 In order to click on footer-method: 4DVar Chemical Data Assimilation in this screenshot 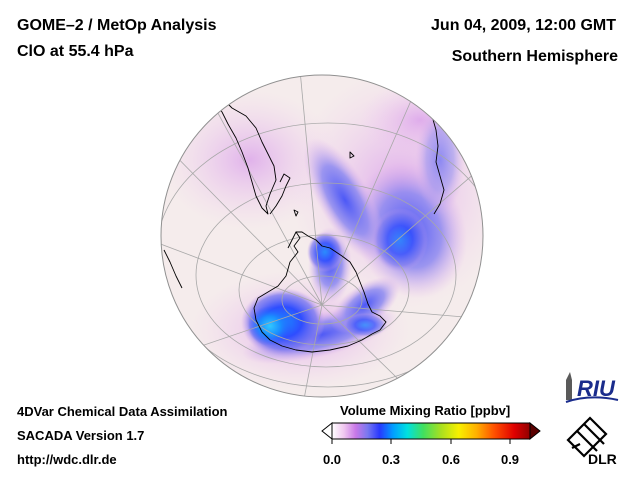, I will do `click(122, 411)`.